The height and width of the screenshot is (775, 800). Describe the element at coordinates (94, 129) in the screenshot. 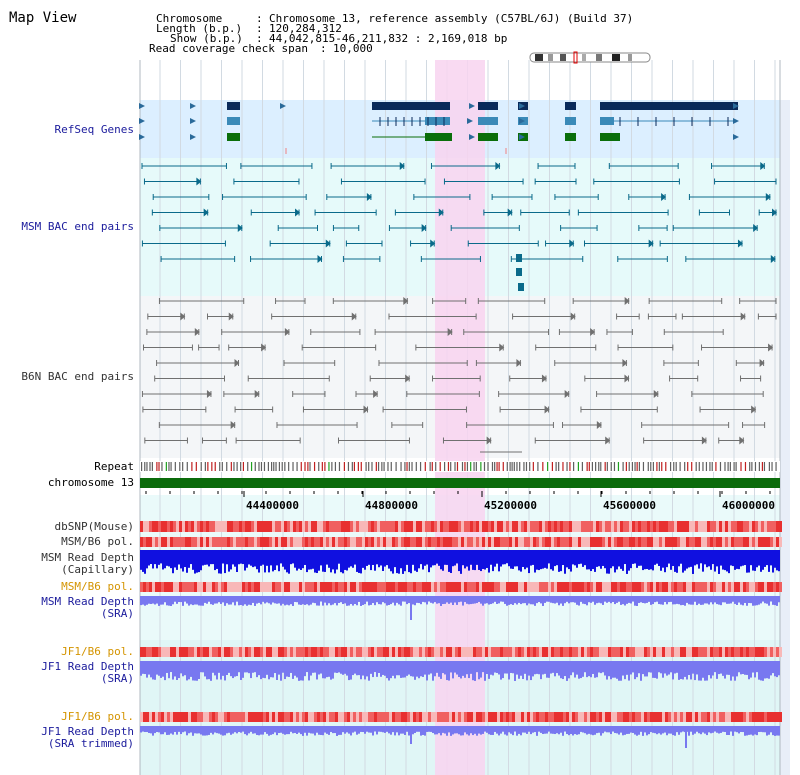

I see `track-label-refseq: RefSeq Genes` at that location.